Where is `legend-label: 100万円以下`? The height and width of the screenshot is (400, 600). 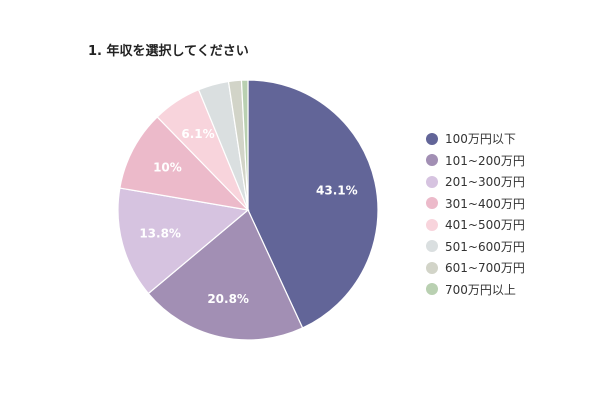
legend-label: 100万円以下 is located at coordinates (480, 139).